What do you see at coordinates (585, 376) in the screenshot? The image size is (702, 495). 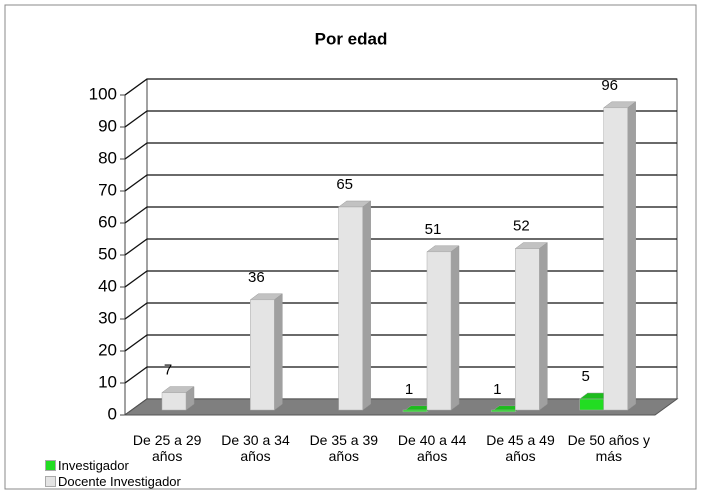 I see `data-label: 5` at bounding box center [585, 376].